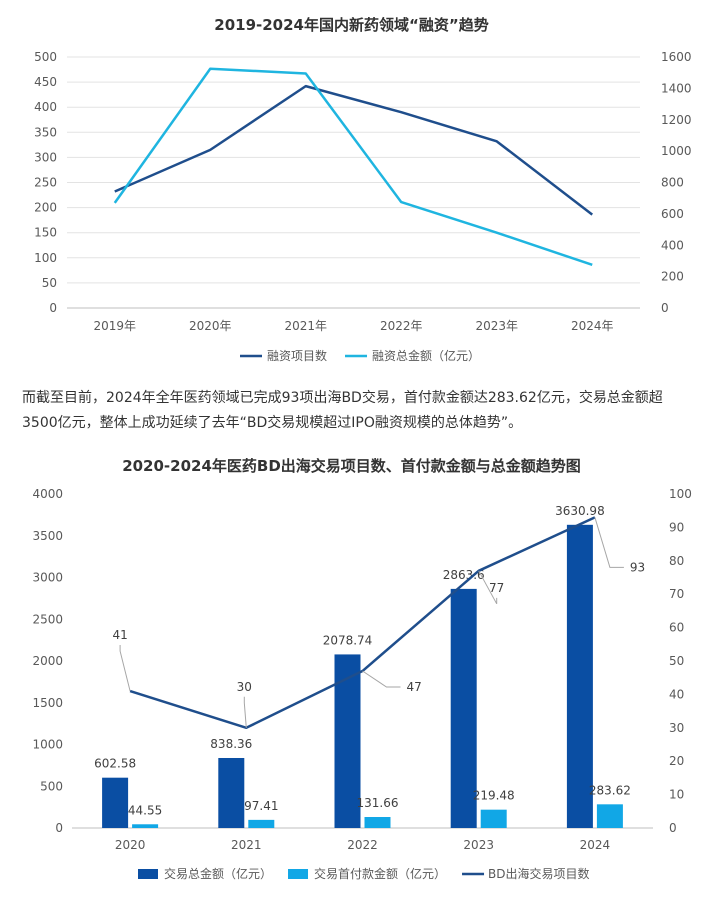 The image size is (703, 901). I want to click on chart2-x-tick: 2021, so click(246, 845).